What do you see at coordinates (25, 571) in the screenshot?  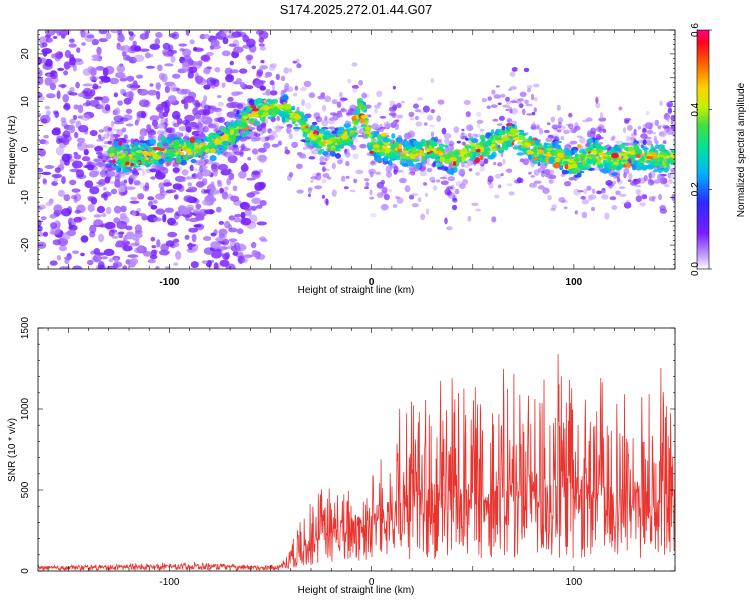 I see `snr-y-tick-label: 0` at bounding box center [25, 571].